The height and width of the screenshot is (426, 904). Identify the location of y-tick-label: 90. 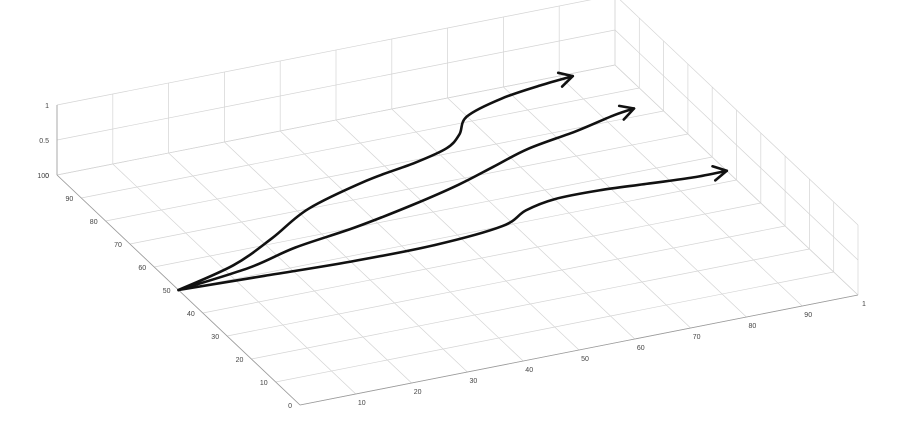
(70, 199).